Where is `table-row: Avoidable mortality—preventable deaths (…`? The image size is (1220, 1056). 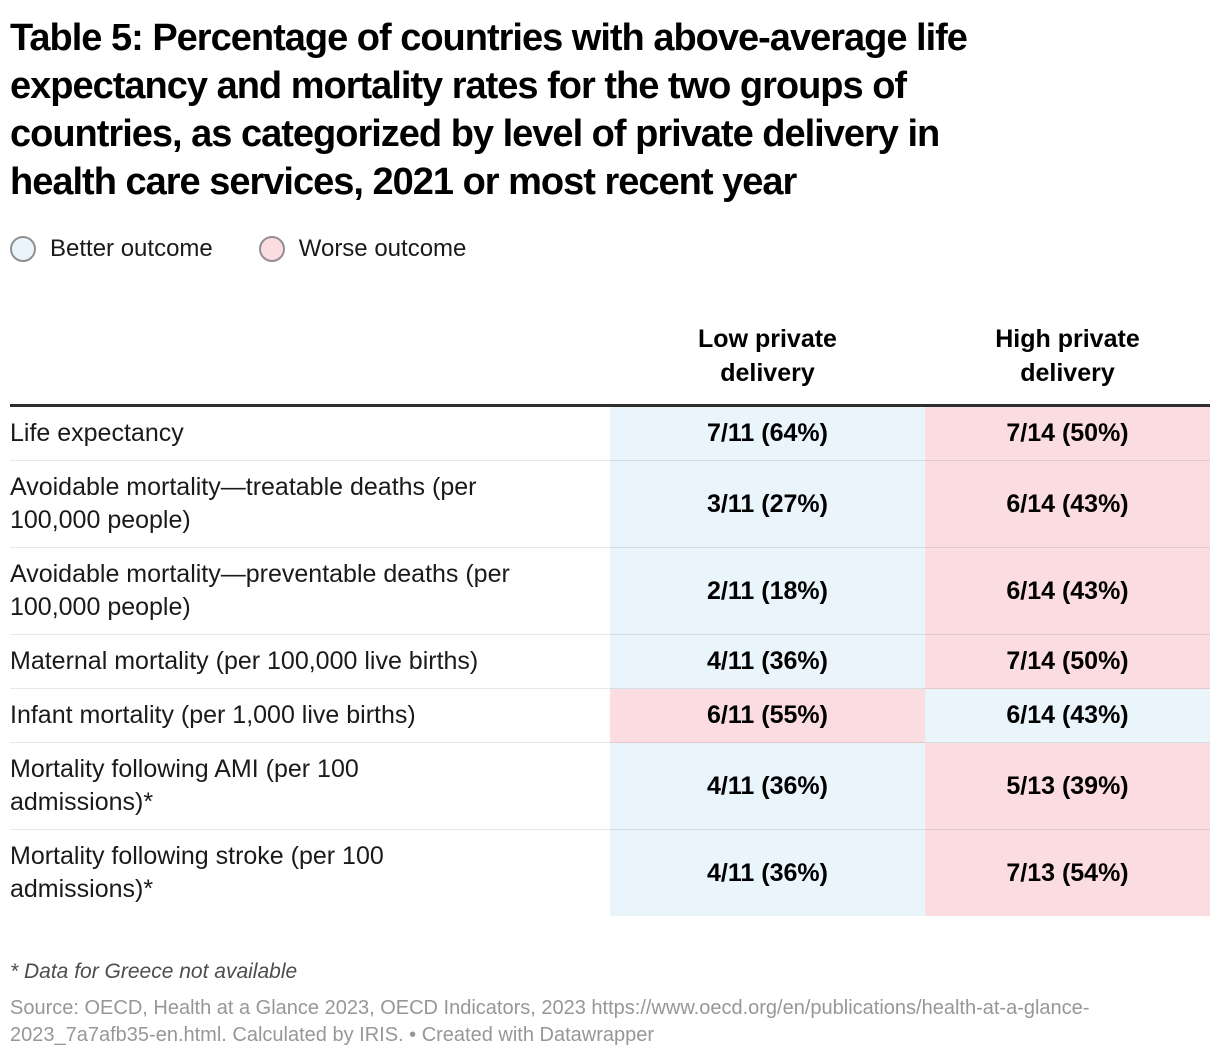
table-row: Avoidable mortality—preventable deaths (… is located at coordinates (610, 591).